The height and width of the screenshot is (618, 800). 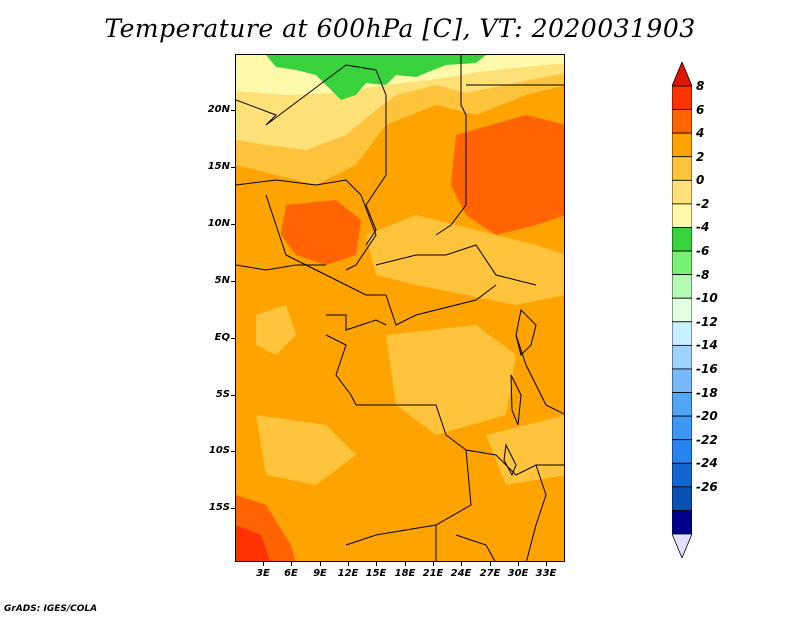 What do you see at coordinates (518, 573) in the screenshot?
I see `lon-label-30e: 30E` at bounding box center [518, 573].